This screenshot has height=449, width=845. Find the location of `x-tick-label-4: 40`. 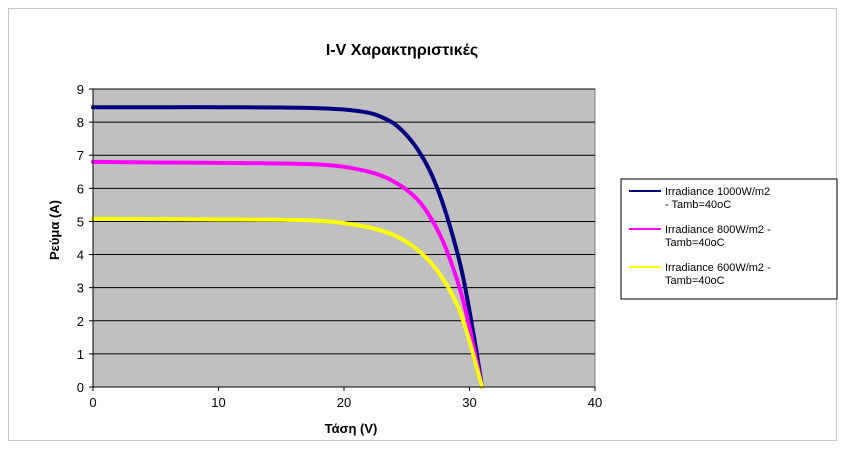

x-tick-label-4: 40 is located at coordinates (595, 402).